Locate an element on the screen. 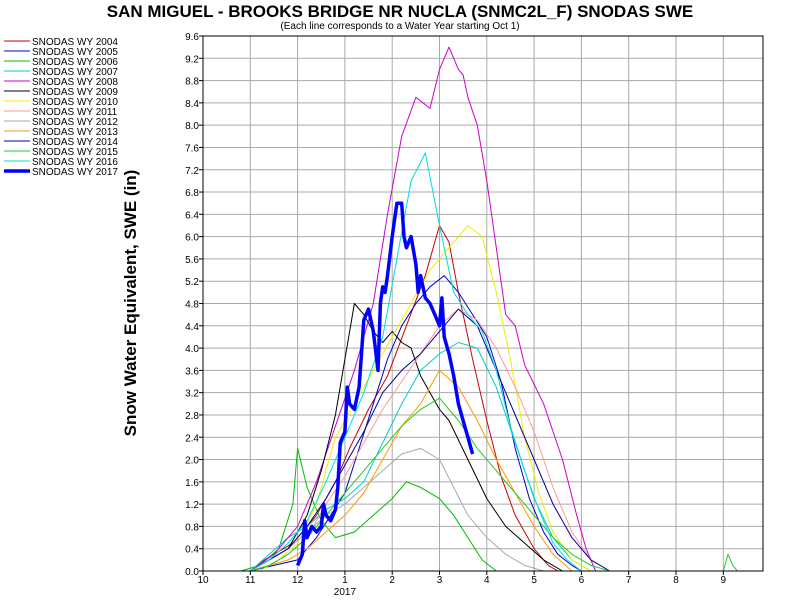 This screenshot has width=800, height=600. y-tick-label: 8.8 is located at coordinates (192, 82).